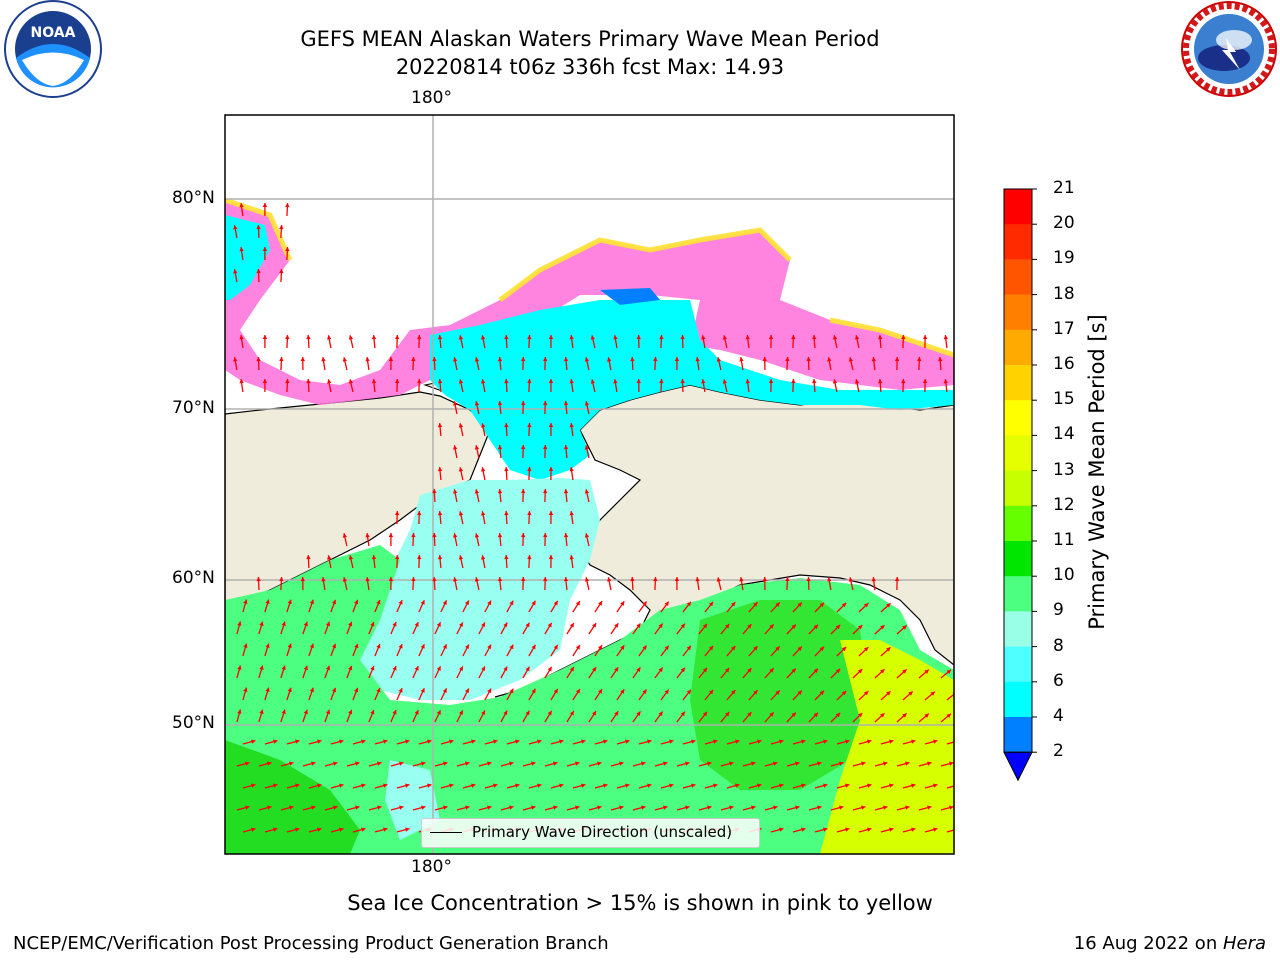 Image resolution: width=1280 pixels, height=960 pixels. I want to click on colorbar-tick-label: 10, so click(1064, 575).